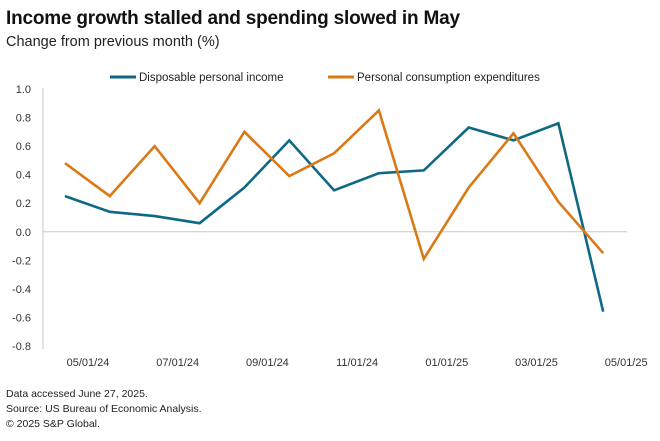  I want to click on y-tick-label: -0.8, so click(21, 347).